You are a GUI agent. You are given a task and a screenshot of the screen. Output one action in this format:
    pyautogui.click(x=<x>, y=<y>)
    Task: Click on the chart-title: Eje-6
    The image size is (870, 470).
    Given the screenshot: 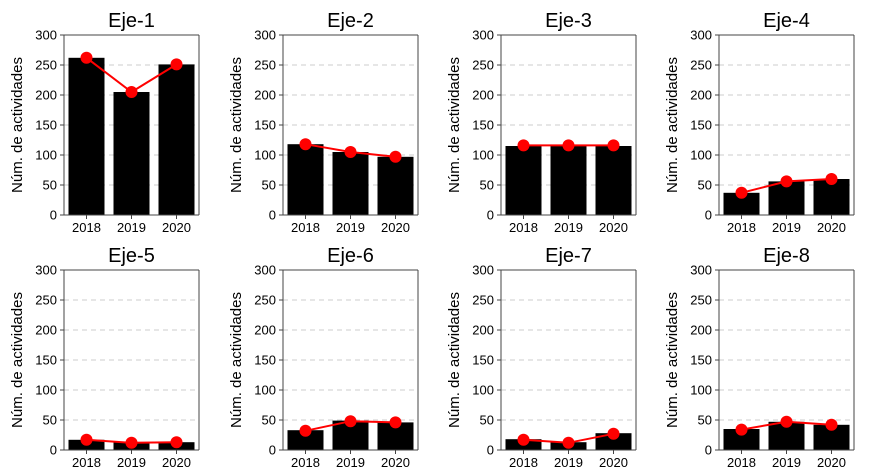 What is the action you would take?
    pyautogui.click(x=350, y=256)
    